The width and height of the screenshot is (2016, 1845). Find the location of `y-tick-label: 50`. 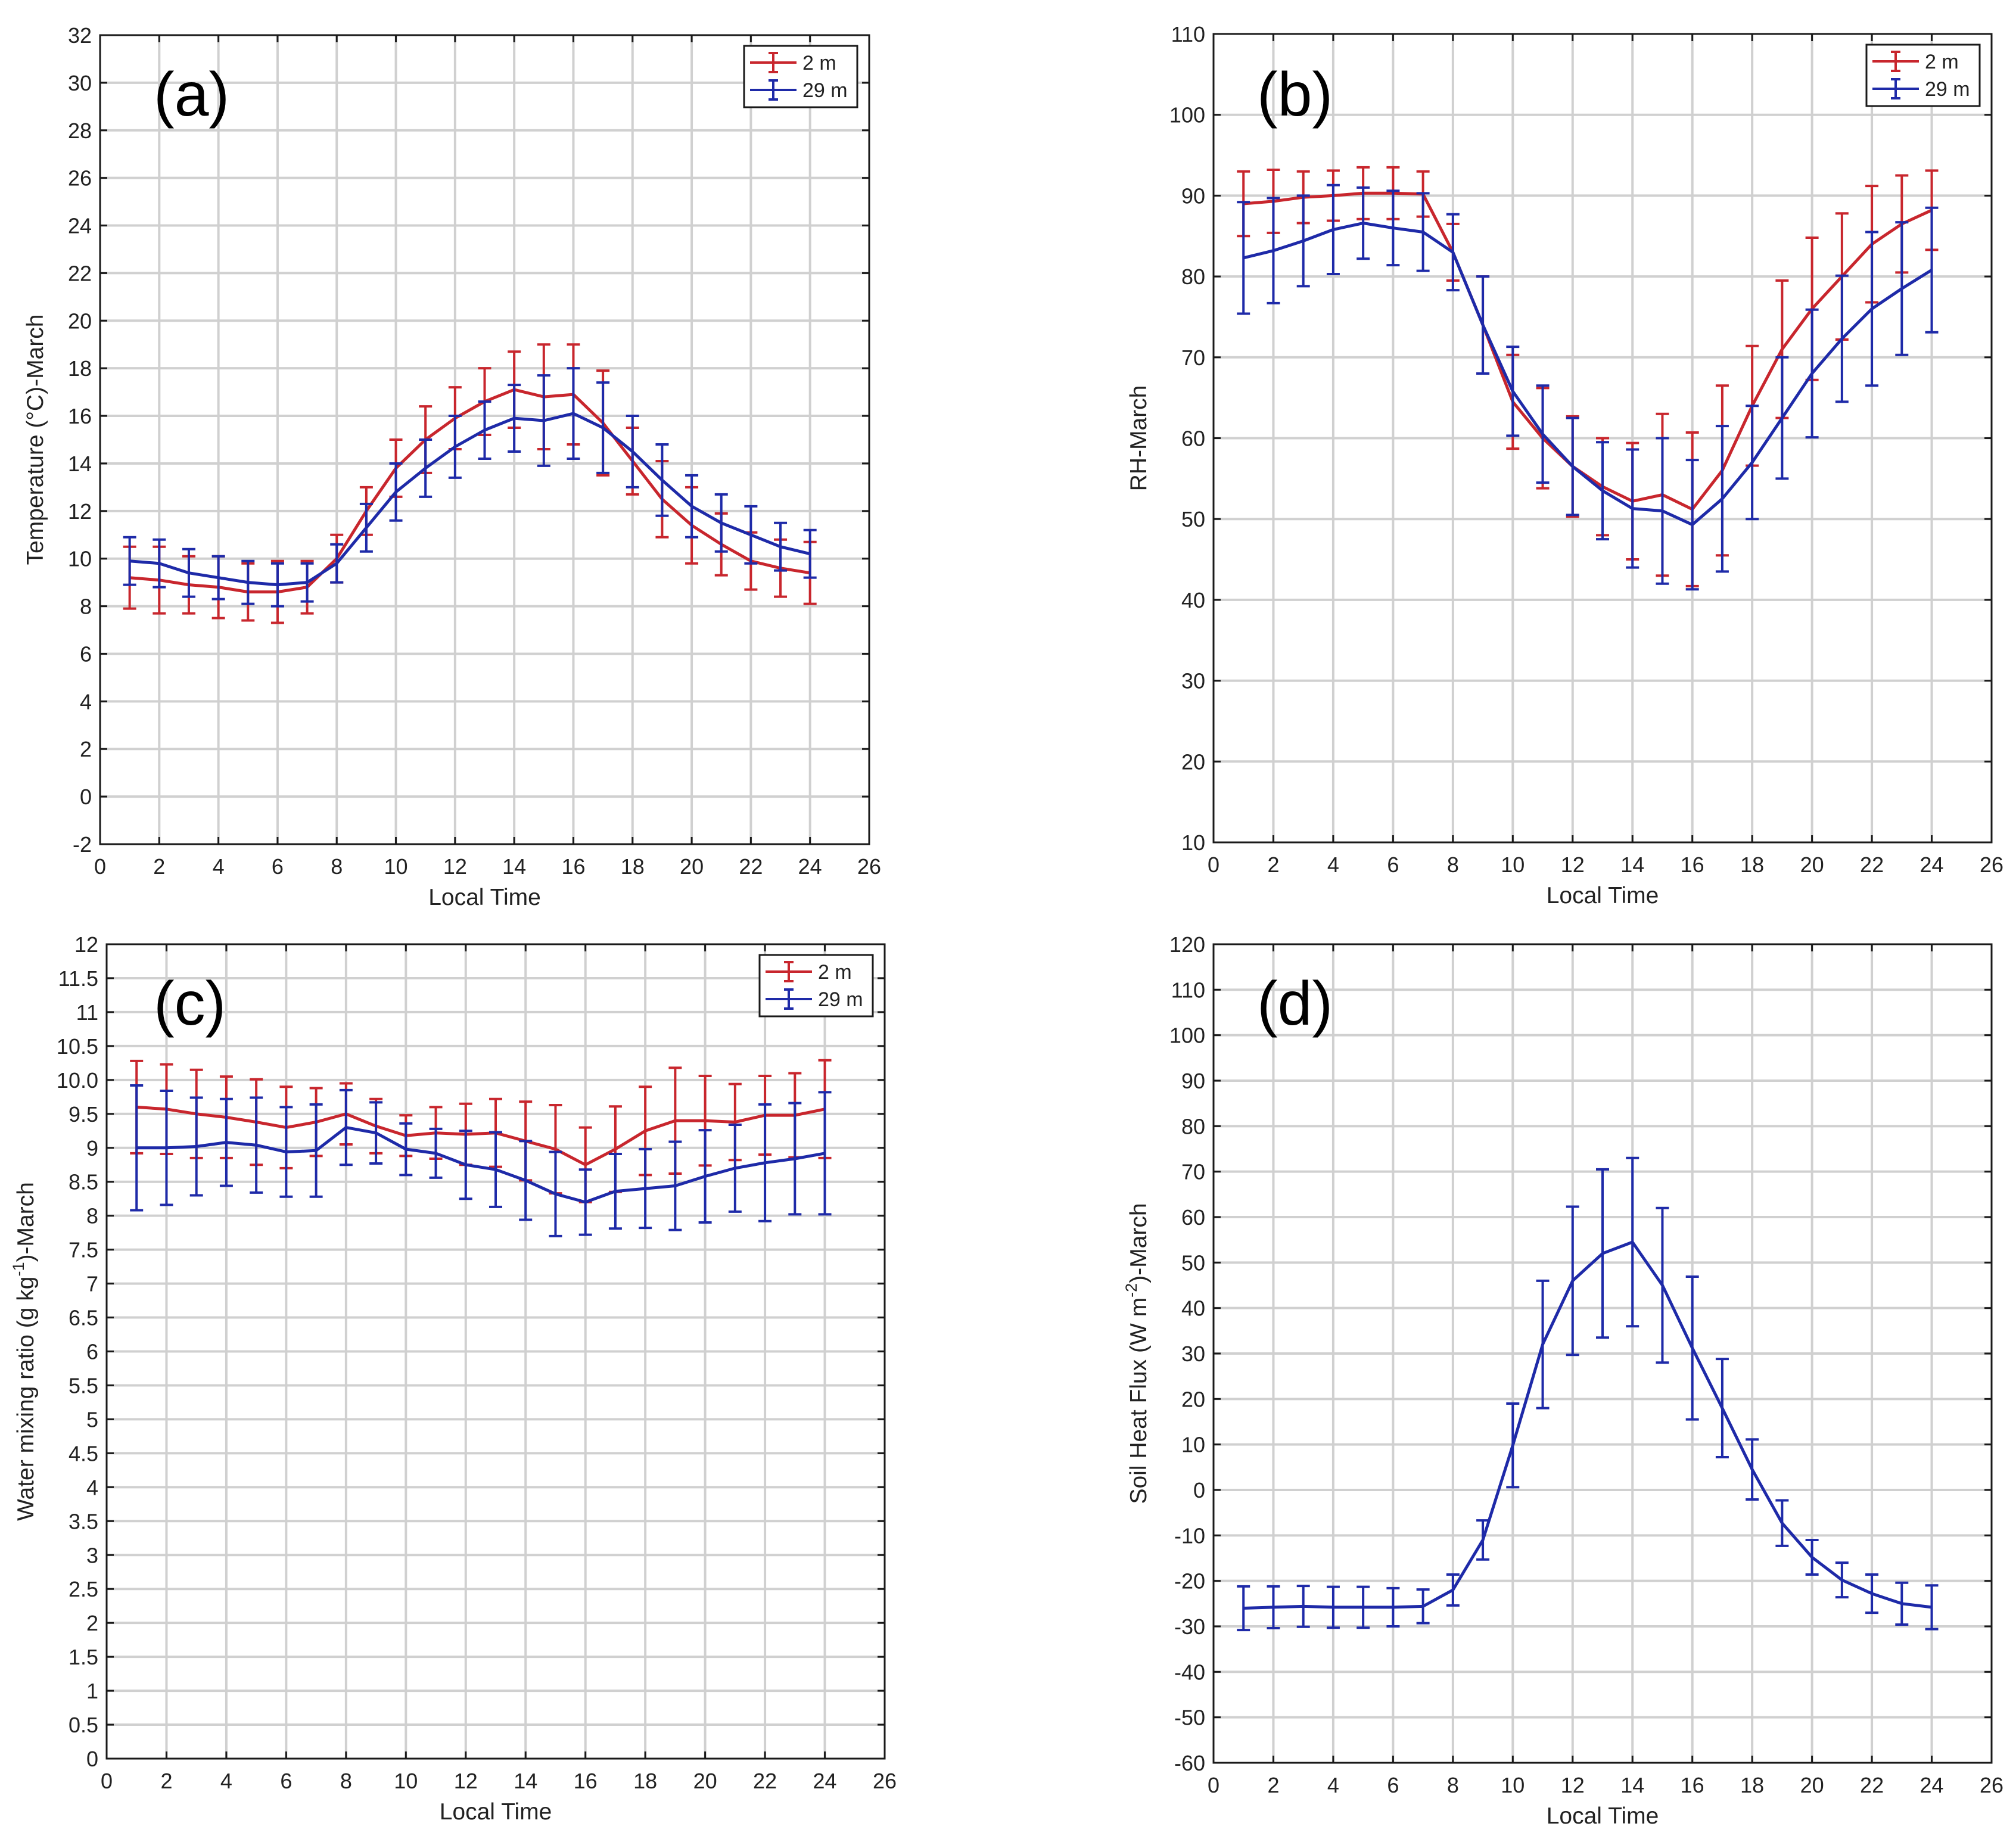

y-tick-label: 50 is located at coordinates (1193, 1262).